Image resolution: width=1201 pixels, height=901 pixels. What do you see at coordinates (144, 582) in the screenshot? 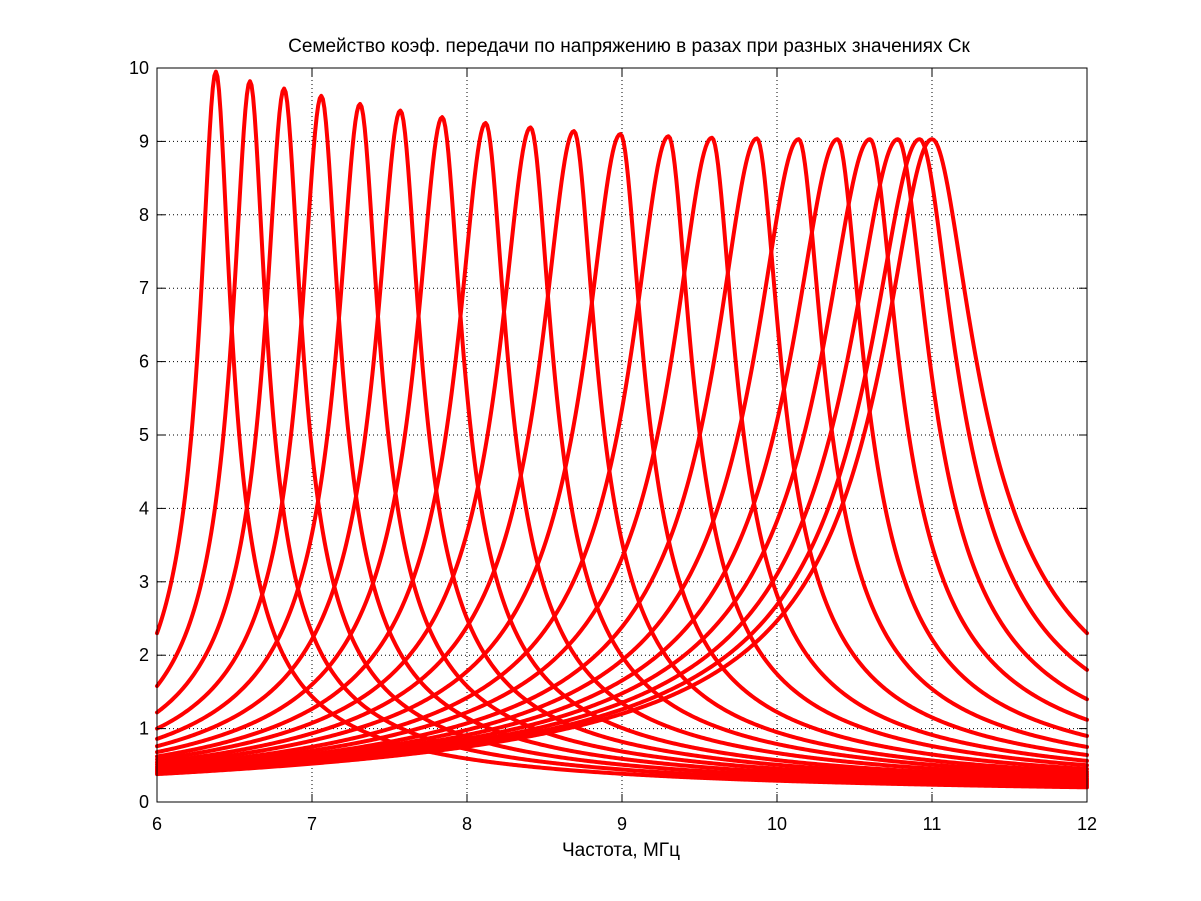
I see `y-tick-label: 3` at bounding box center [144, 582].